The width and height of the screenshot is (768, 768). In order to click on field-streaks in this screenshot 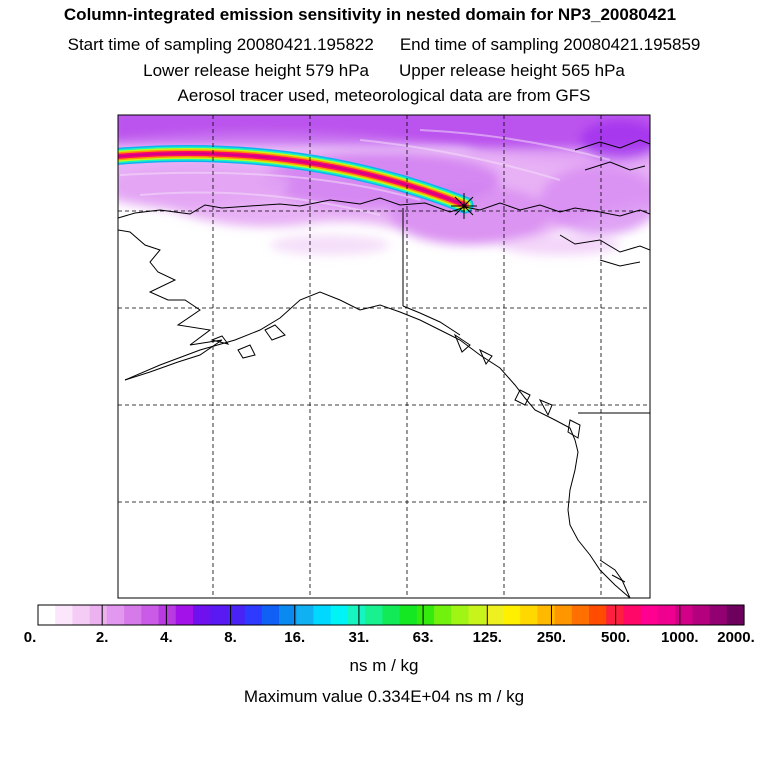, I will do `click(365, 172)`.